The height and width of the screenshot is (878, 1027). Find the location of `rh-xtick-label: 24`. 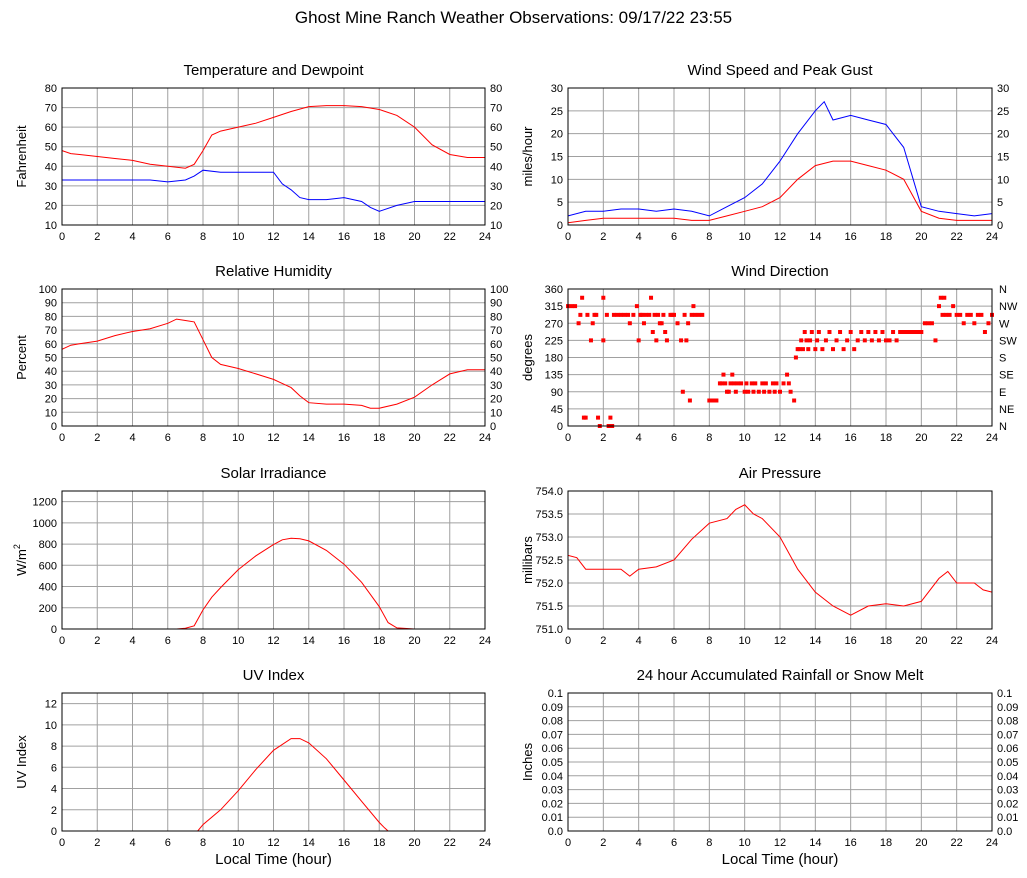

rh-xtick-label: 24 is located at coordinates (485, 438).